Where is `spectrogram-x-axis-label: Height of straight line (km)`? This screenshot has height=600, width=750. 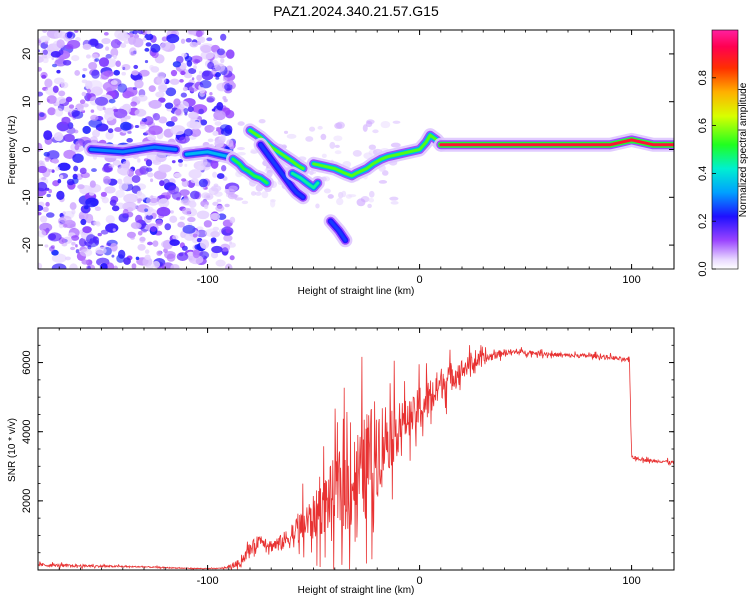 spectrogram-x-axis-label: Height of straight line (km) is located at coordinates (356, 291).